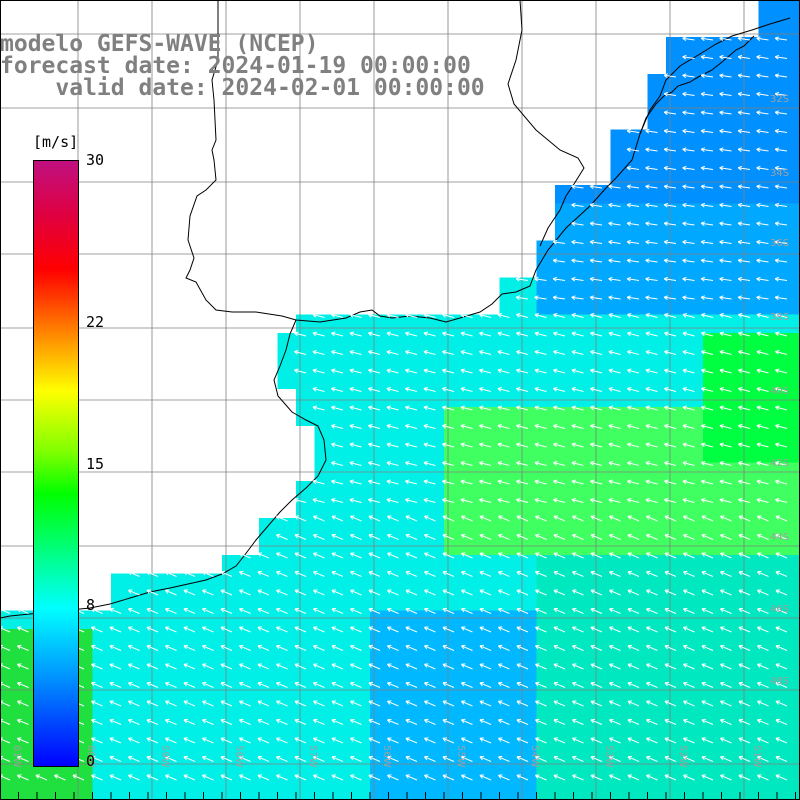 This screenshot has width=800, height=800. I want to click on colorbar-tick-label: 0, so click(91, 761).